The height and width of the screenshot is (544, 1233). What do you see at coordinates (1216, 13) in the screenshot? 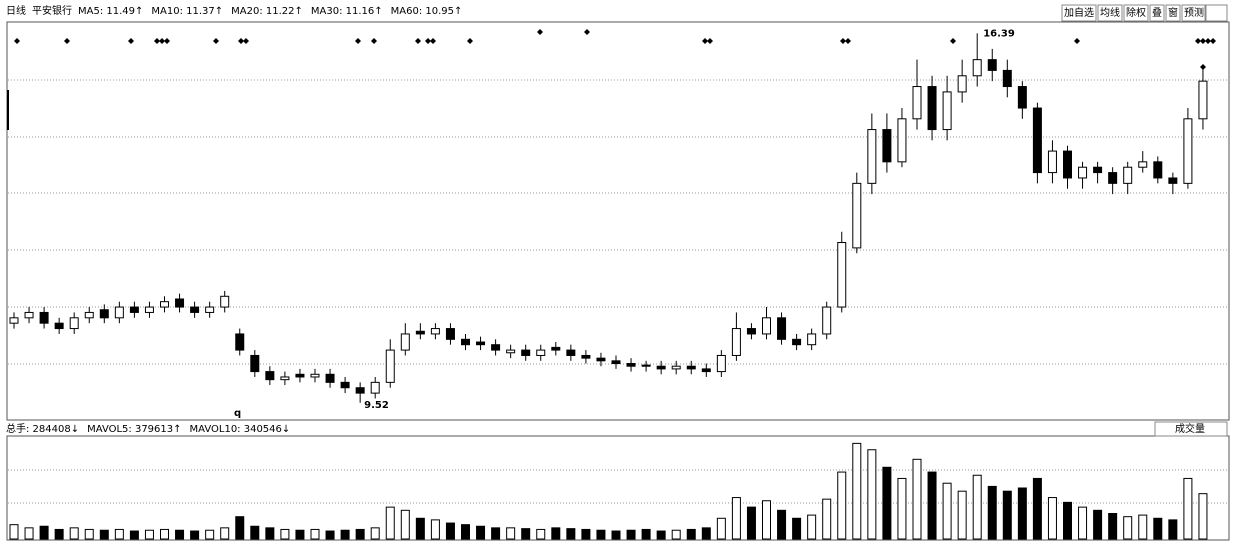
I see `nav-button` at bounding box center [1216, 13].